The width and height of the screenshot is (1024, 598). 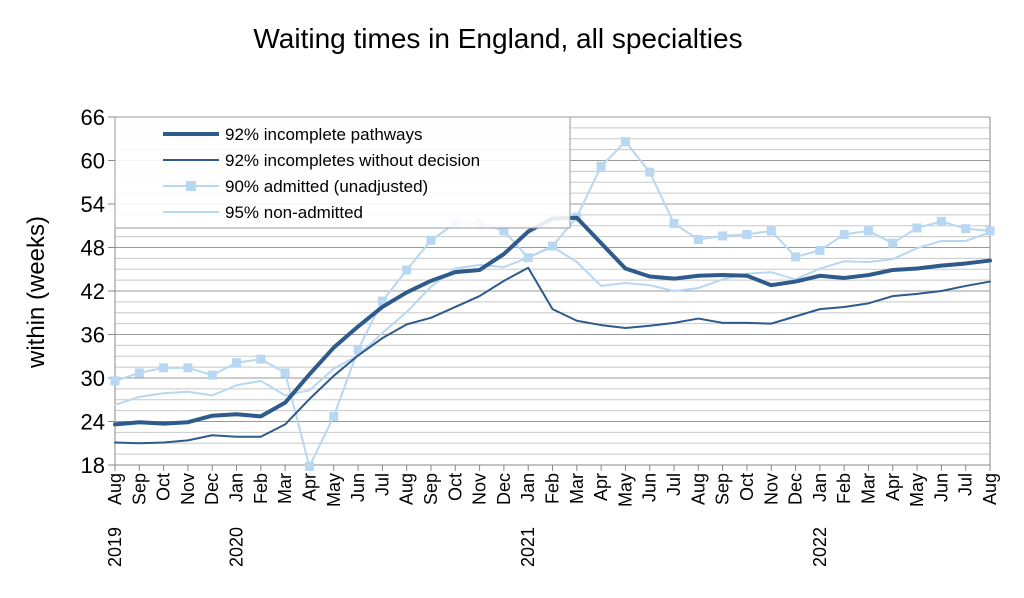 I want to click on legend-label: 92% incompletes without decision, so click(x=352, y=160).